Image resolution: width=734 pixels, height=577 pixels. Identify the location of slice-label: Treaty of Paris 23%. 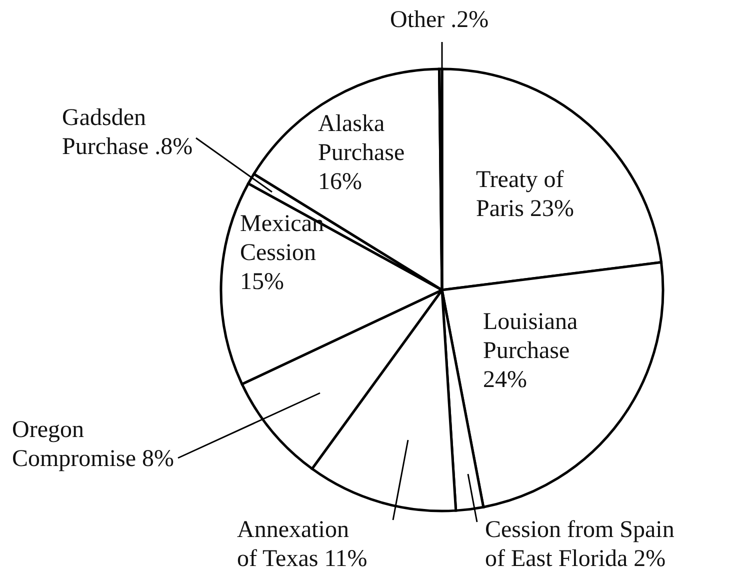
(525, 194).